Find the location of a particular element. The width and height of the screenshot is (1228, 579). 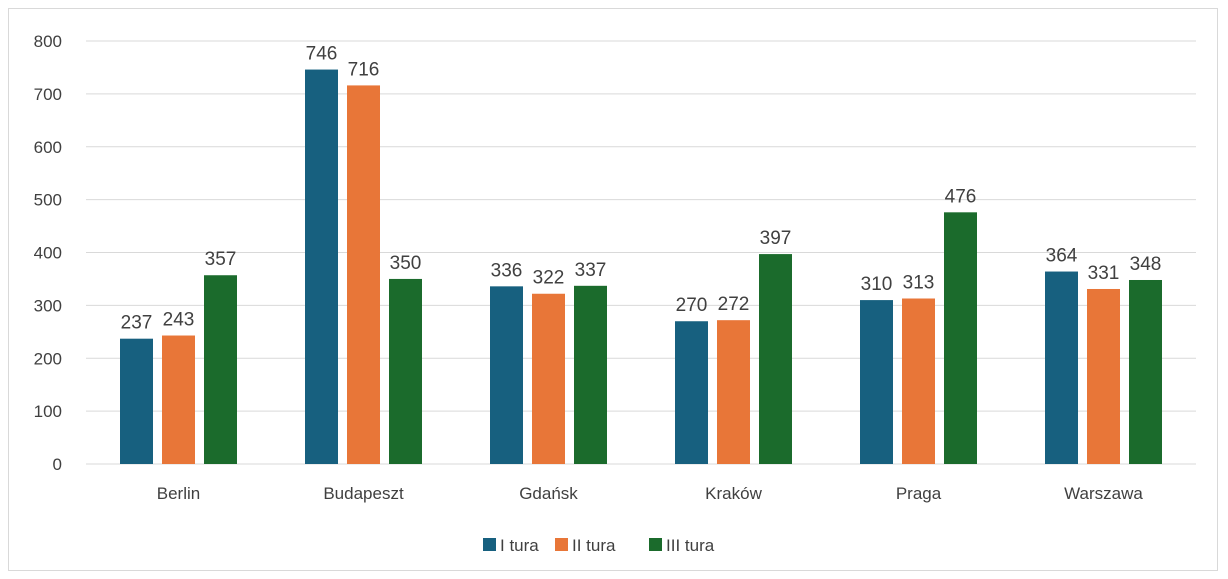

data-label: 313 is located at coordinates (919, 283).